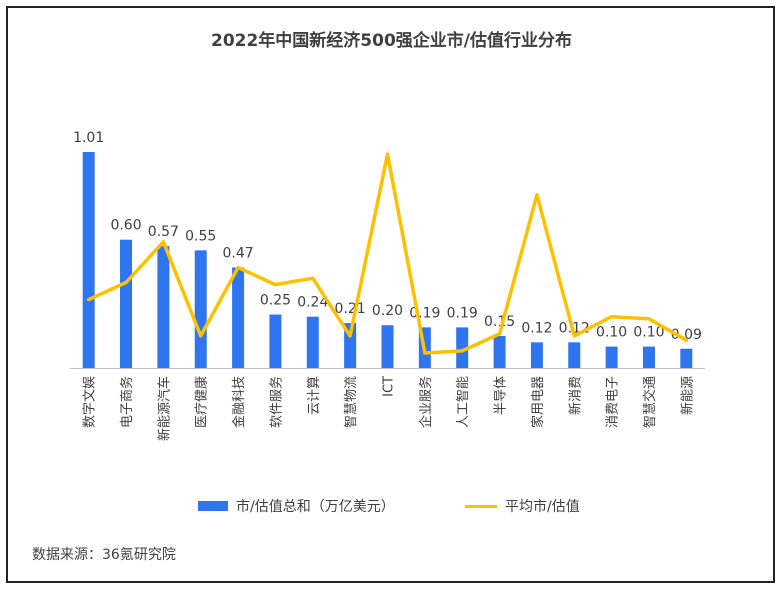 Image resolution: width=783 pixels, height=591 pixels. Describe the element at coordinates (686, 335) in the screenshot. I see `data-label-16: 0.09` at that location.